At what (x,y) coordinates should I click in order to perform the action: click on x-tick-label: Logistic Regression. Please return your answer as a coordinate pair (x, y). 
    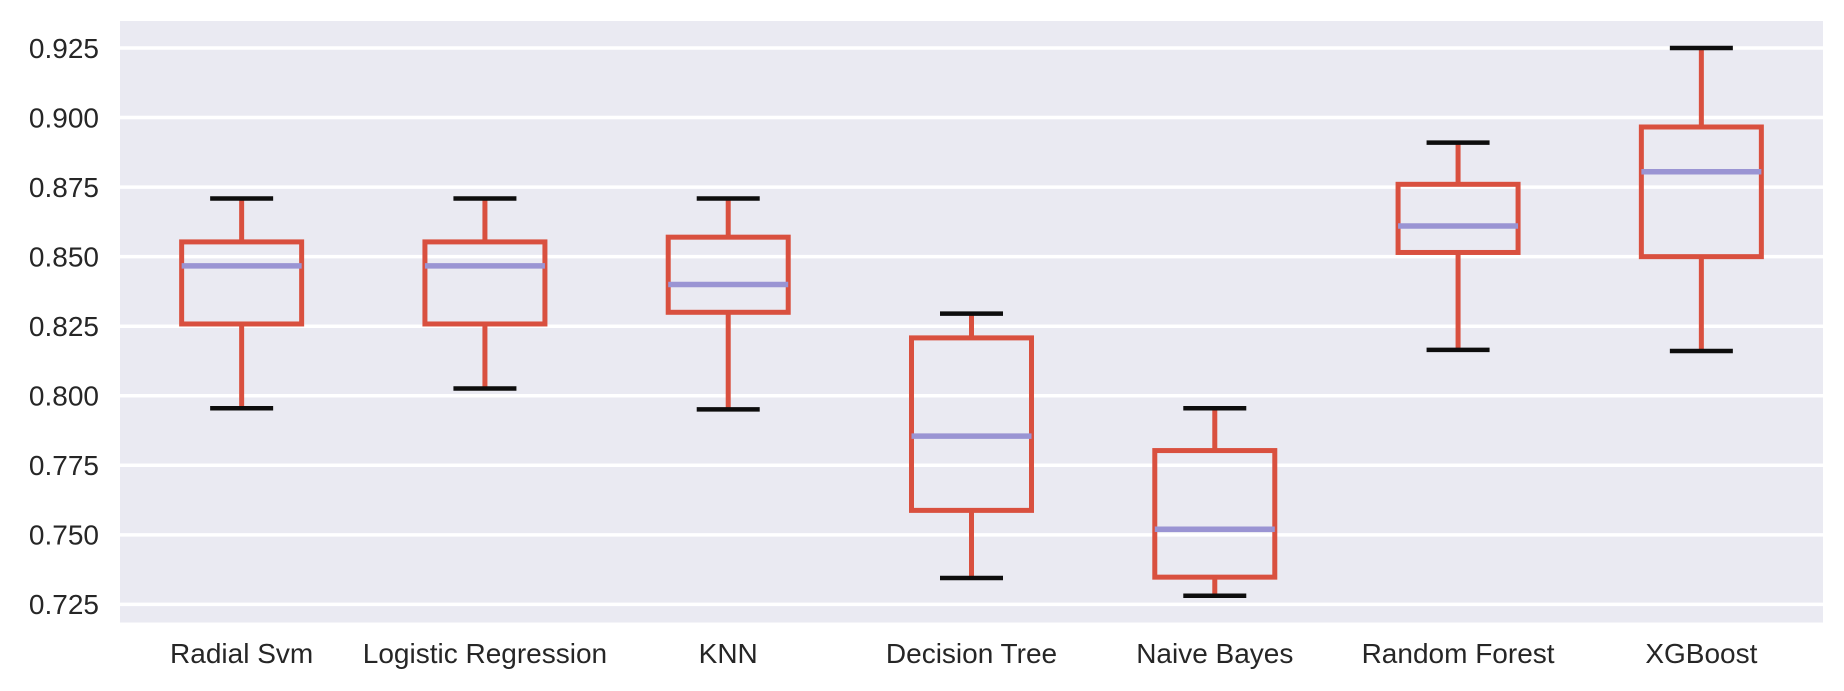
    Looking at the image, I should click on (485, 653).